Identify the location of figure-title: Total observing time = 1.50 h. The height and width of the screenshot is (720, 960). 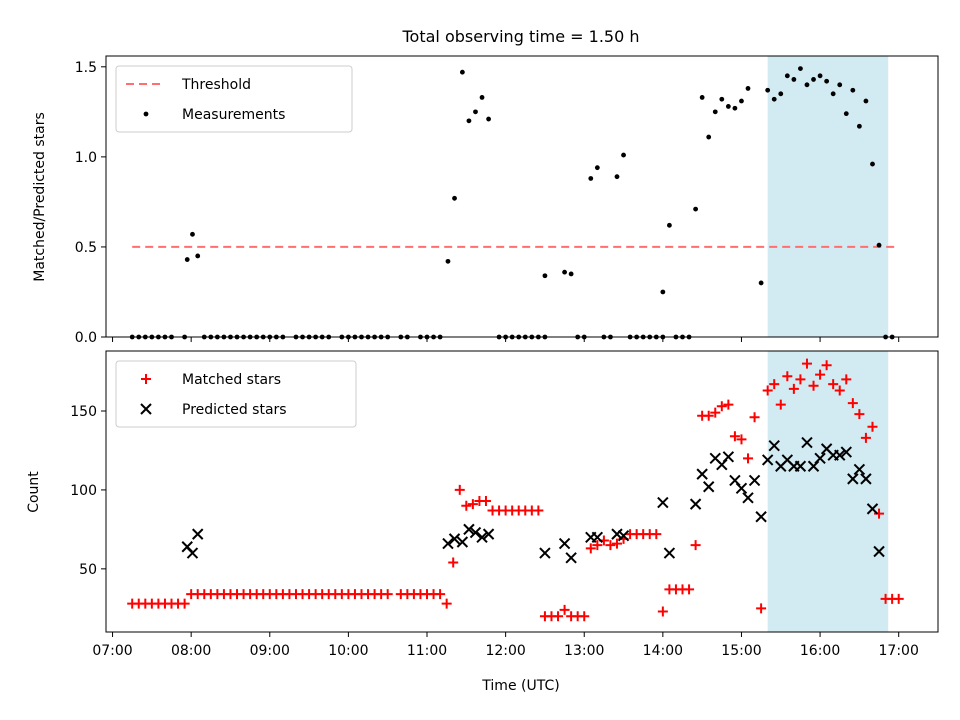
(520, 36).